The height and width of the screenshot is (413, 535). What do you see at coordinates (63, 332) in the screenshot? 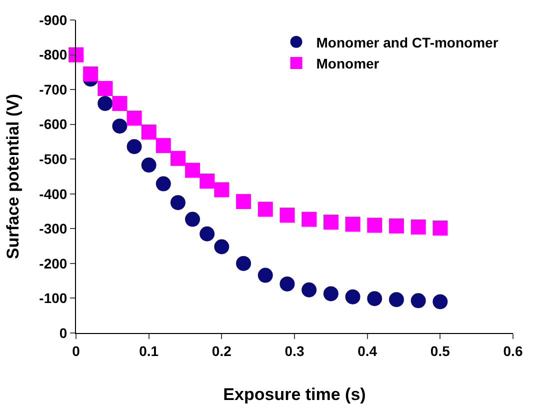
I see `y-tick-label: 0` at bounding box center [63, 332].